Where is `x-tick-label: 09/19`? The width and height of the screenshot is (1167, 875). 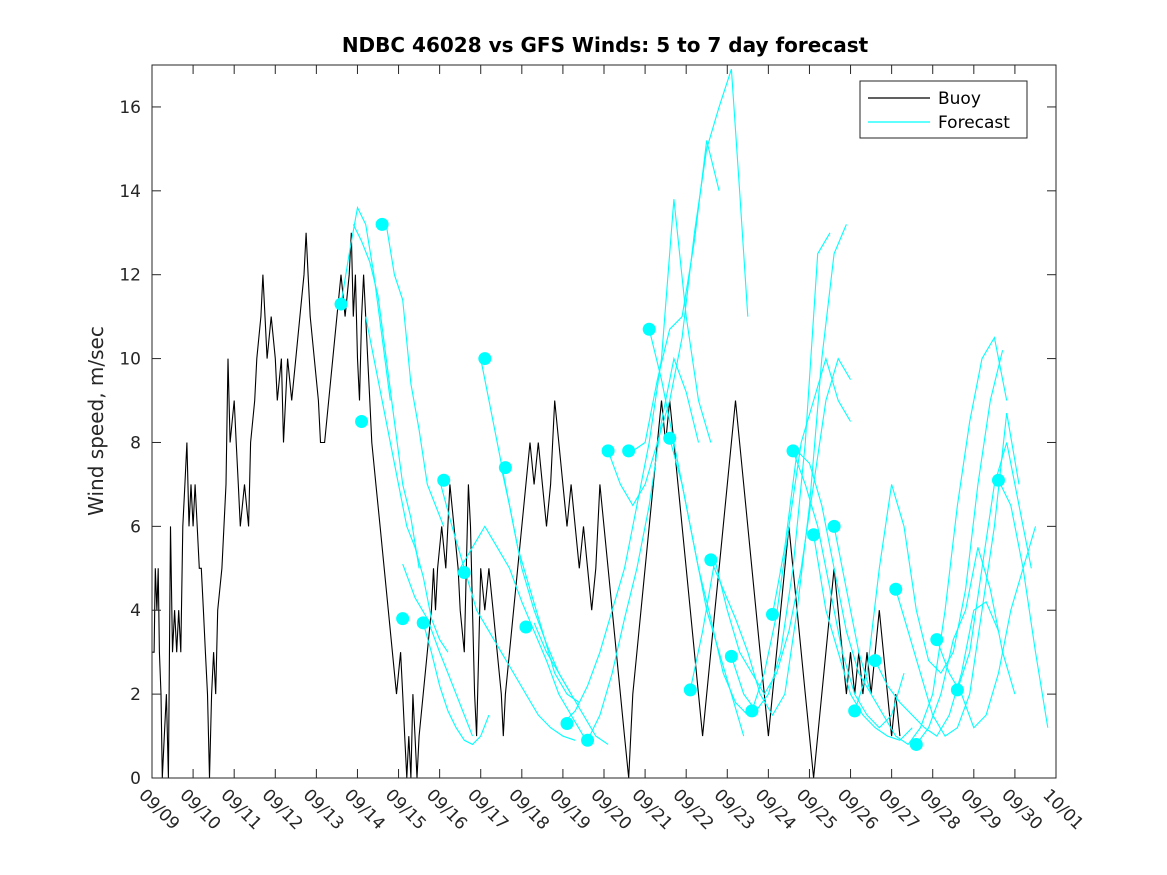
x-tick-label: 09/19 is located at coordinates (569, 809).